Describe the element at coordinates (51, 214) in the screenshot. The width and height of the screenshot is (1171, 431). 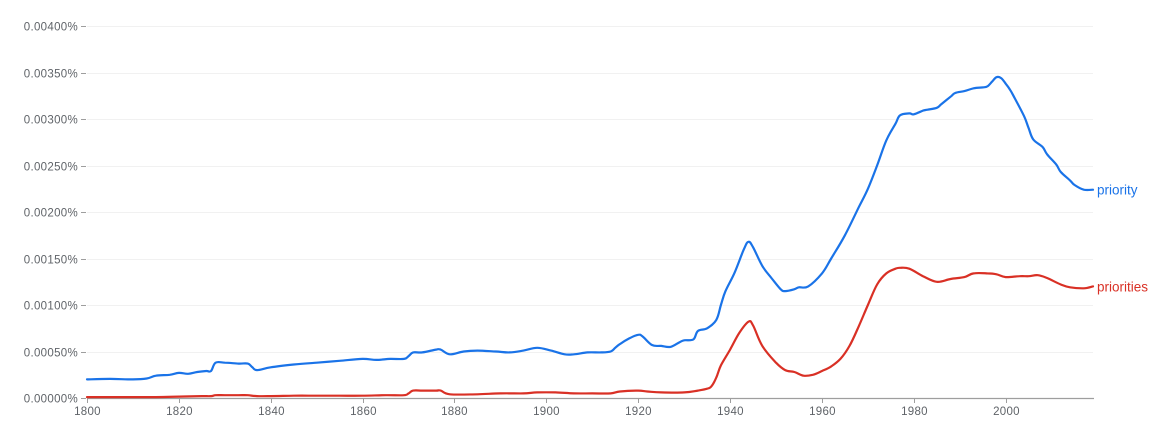
I see `y-tick-label: 0.00200%` at that location.